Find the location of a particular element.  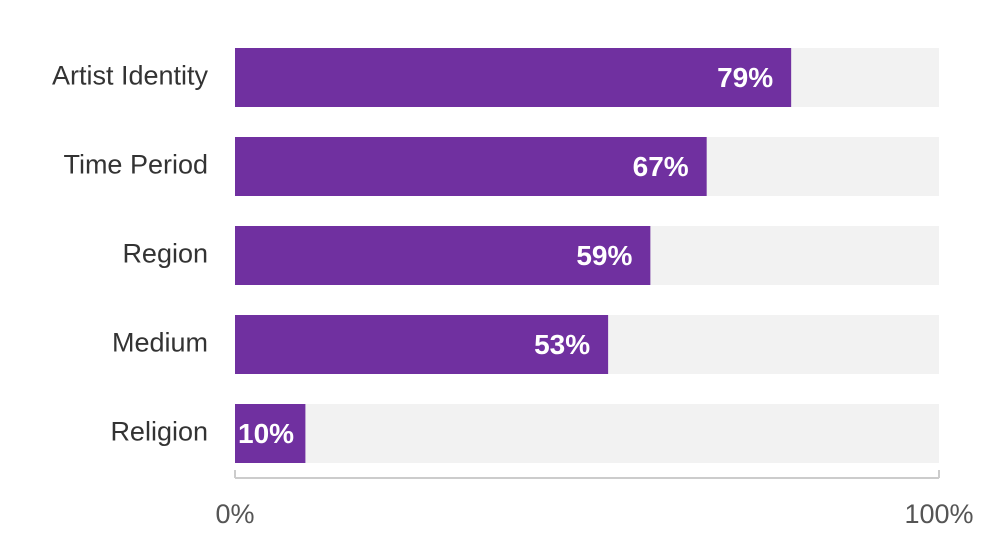

category-label: Religion is located at coordinates (159, 432).